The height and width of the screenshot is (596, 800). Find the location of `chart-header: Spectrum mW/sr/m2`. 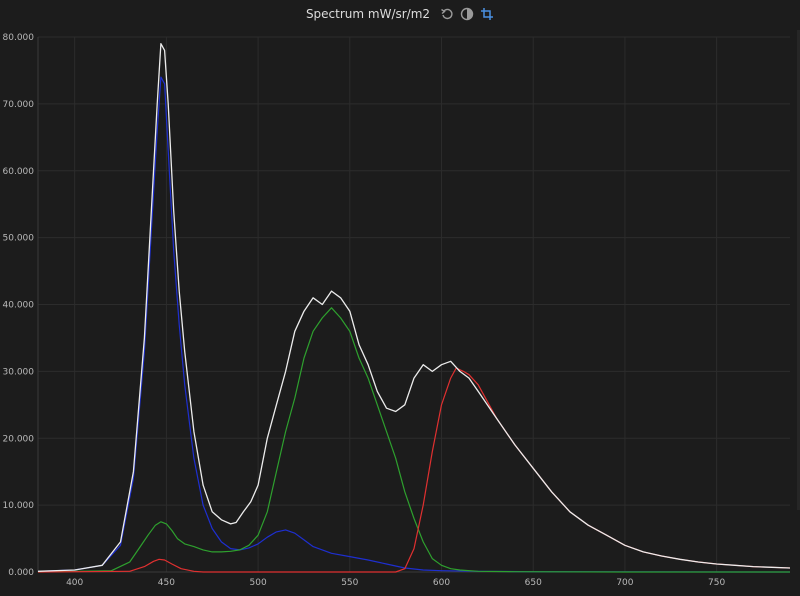

chart-header: Spectrum mW/sr/m2 is located at coordinates (400, 14).